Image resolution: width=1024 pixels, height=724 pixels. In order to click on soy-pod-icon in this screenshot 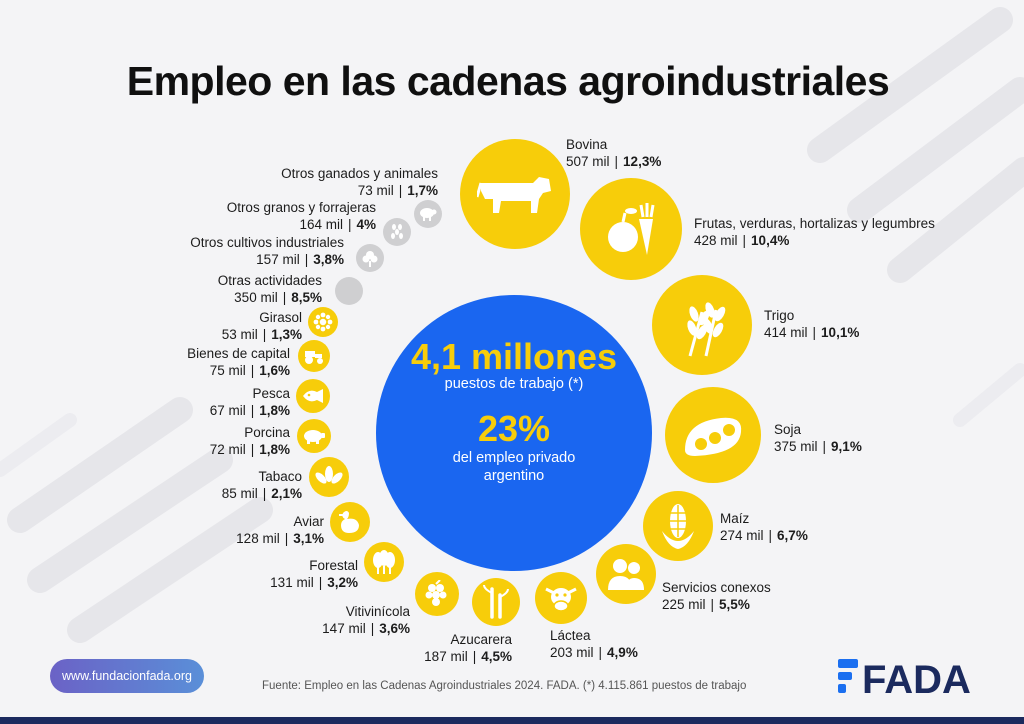, I will do `click(713, 435)`.